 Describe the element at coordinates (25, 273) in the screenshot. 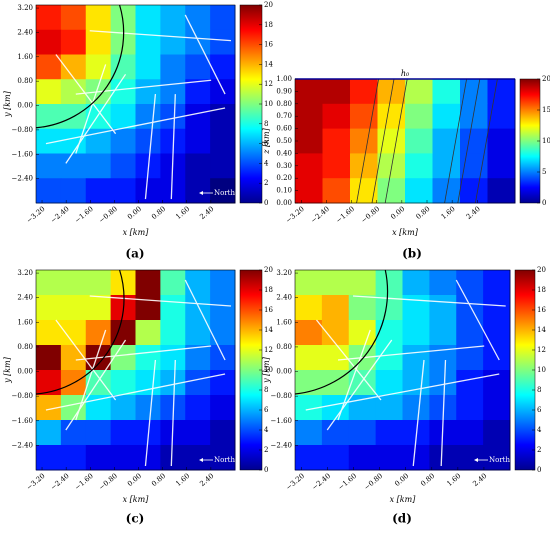

I see `y-tick-label: 3.20` at that location.